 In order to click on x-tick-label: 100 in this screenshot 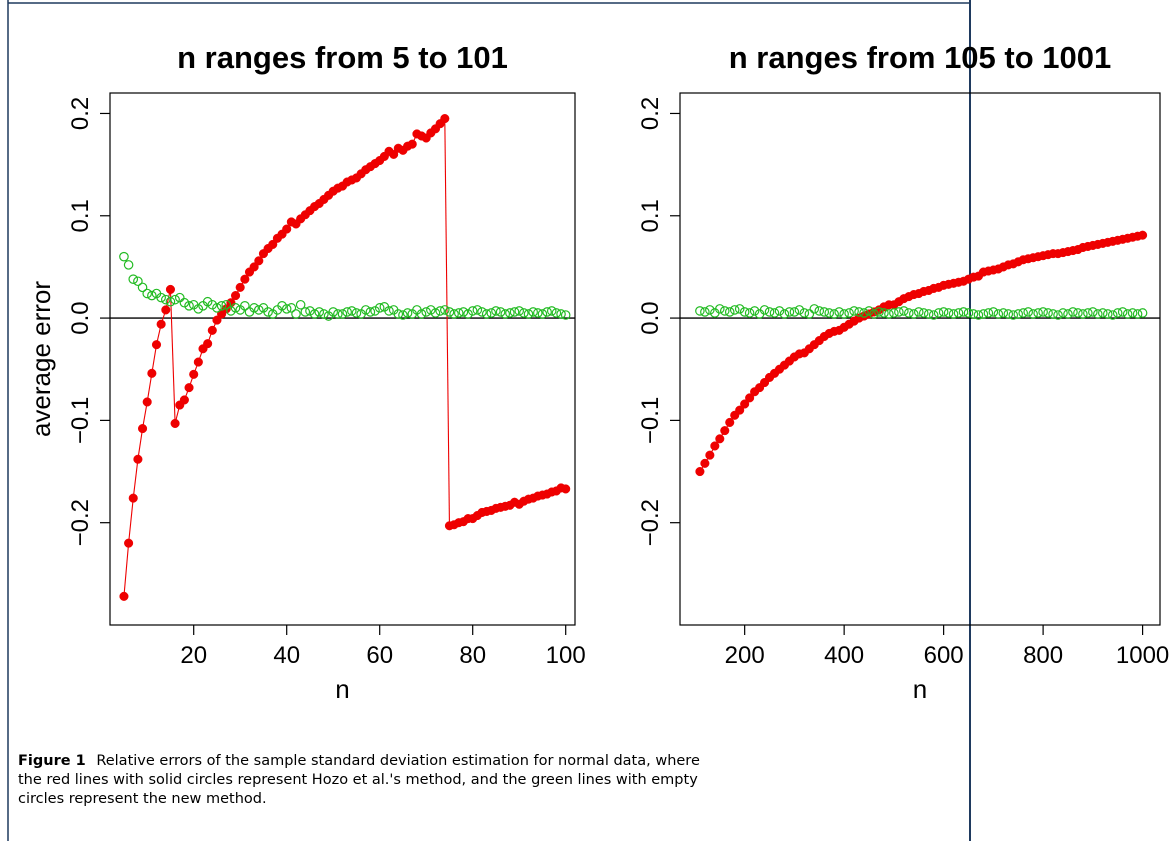, I will do `click(566, 655)`.